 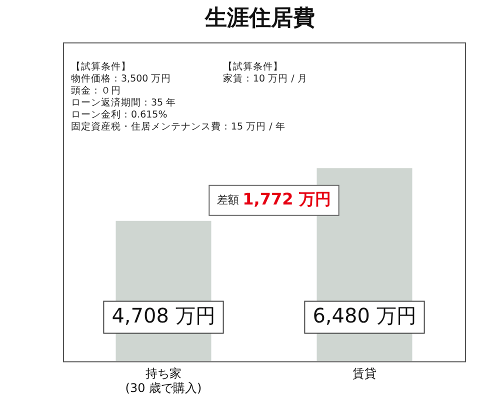 I want to click on annotation: ローン金利：0.615%, so click(x=119, y=114).